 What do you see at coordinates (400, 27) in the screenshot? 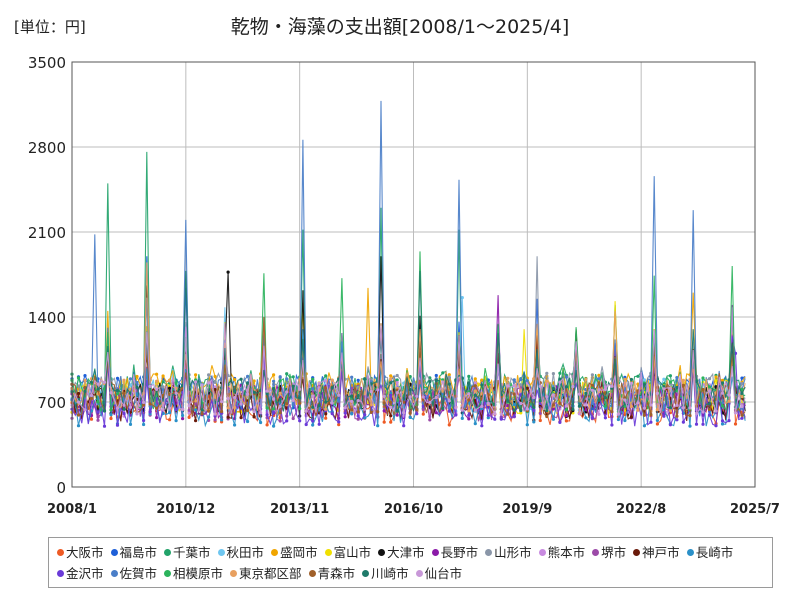
I see `chart-title: 乾物・海藻の支出額[2008/1～2025/4]` at bounding box center [400, 27].